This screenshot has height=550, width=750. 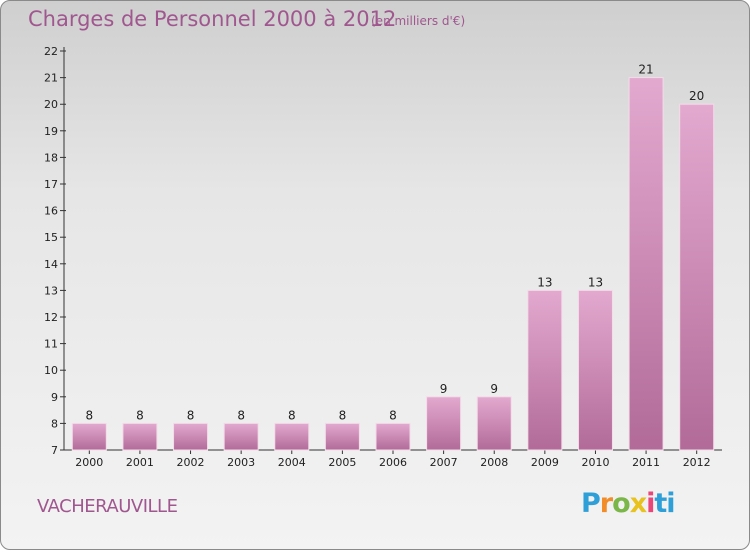 What do you see at coordinates (51, 237) in the screenshot?
I see `y-tick-label: 15` at bounding box center [51, 237].